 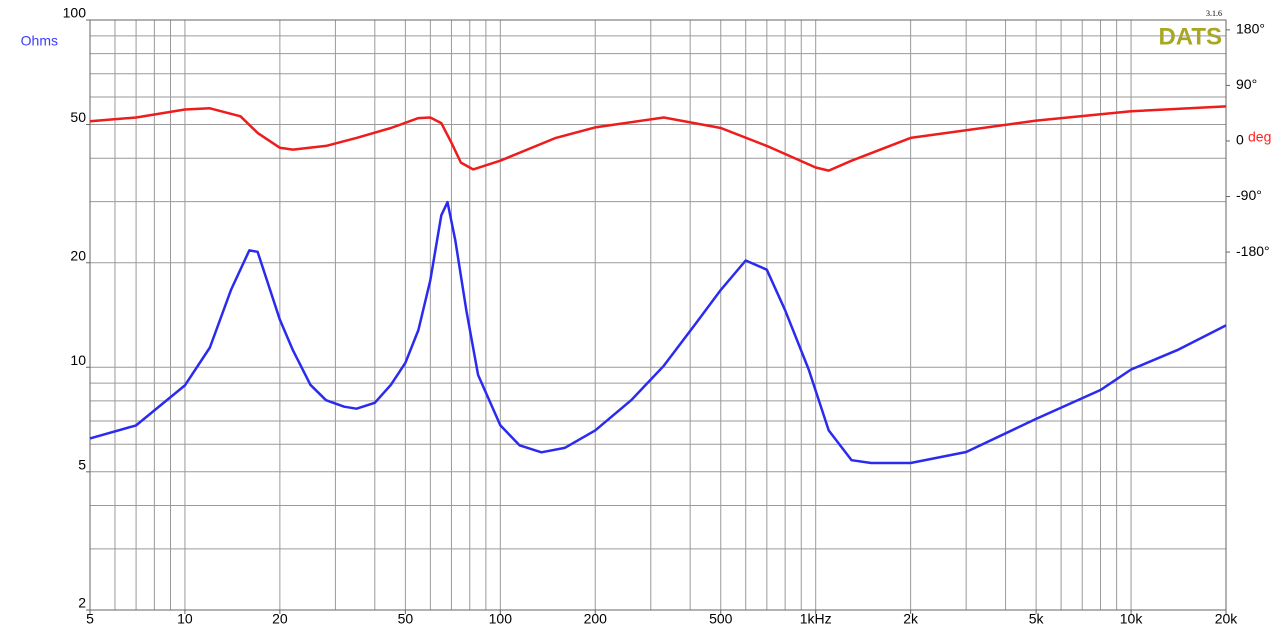 What do you see at coordinates (658, 138) in the screenshot?
I see `series-line` at bounding box center [658, 138].